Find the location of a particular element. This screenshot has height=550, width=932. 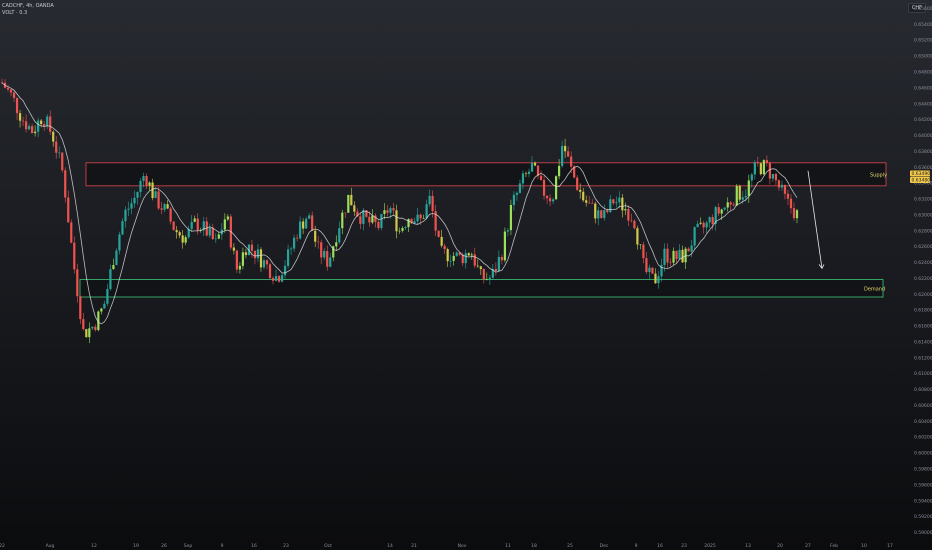

price-tick-label: 0.62800 is located at coordinates (923, 231).